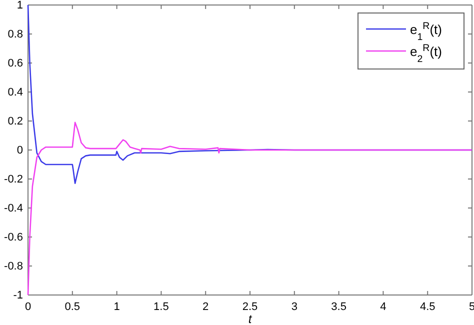 The width and height of the screenshot is (474, 325). What do you see at coordinates (13, 180) in the screenshot?
I see `y-tick-label: -0.2` at bounding box center [13, 180].